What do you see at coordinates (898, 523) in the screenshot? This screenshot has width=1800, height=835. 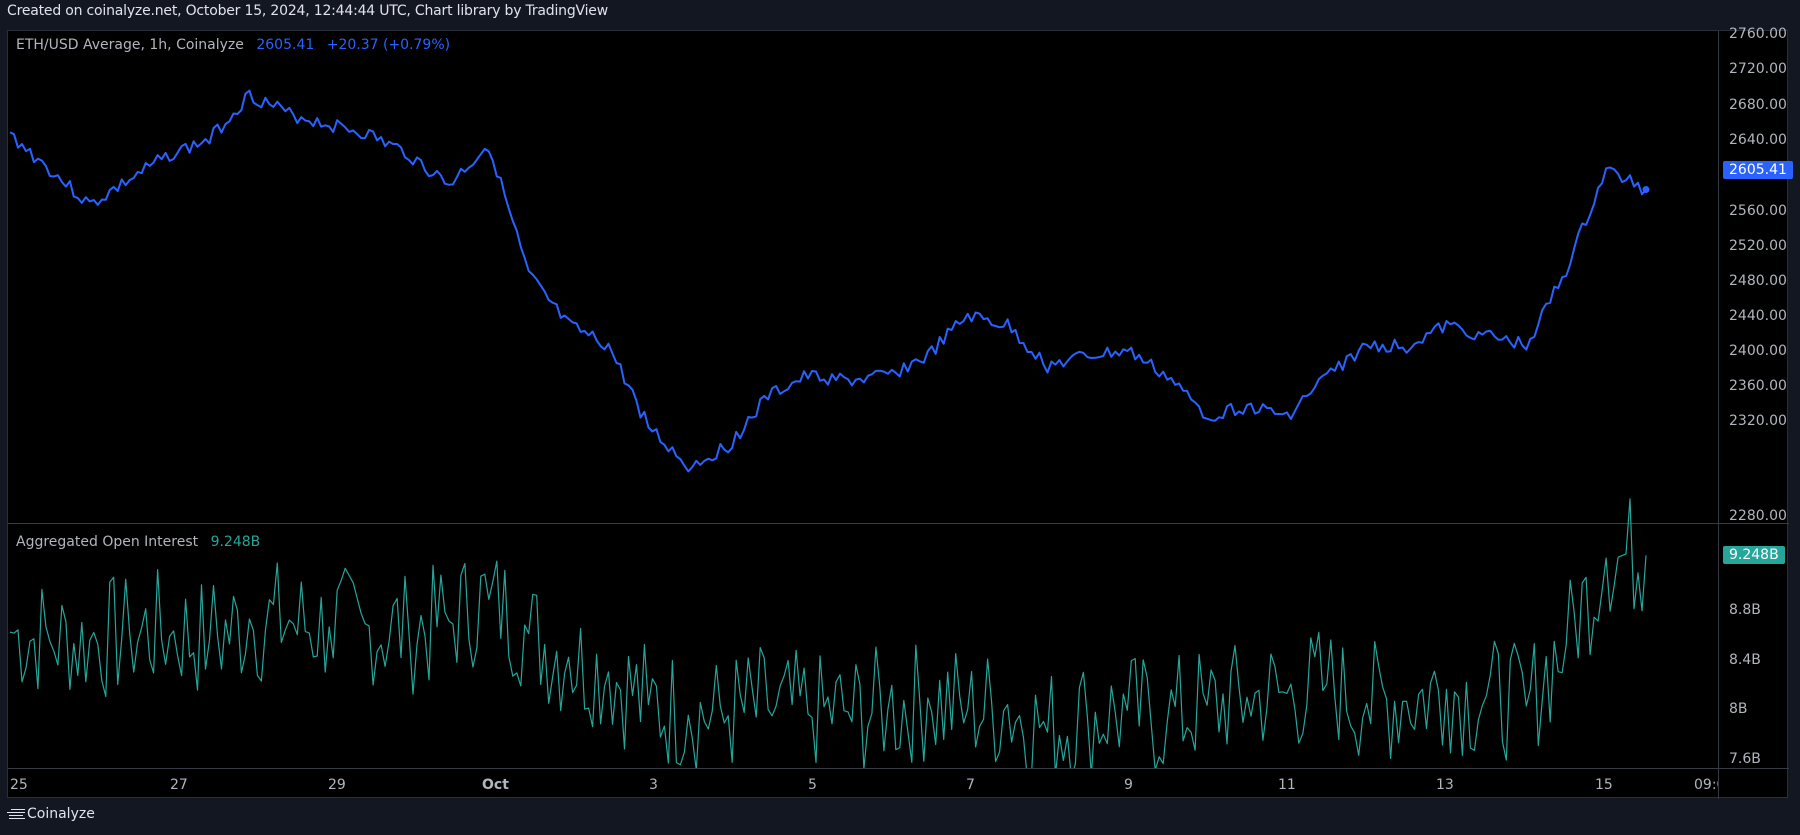 I see `pane-divider` at bounding box center [898, 523].